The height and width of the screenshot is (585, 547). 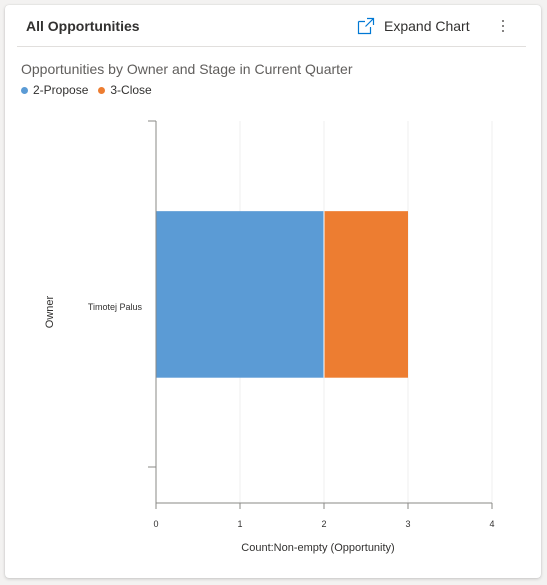 I want to click on legend-item-propose: 2-Propose, so click(x=54, y=90).